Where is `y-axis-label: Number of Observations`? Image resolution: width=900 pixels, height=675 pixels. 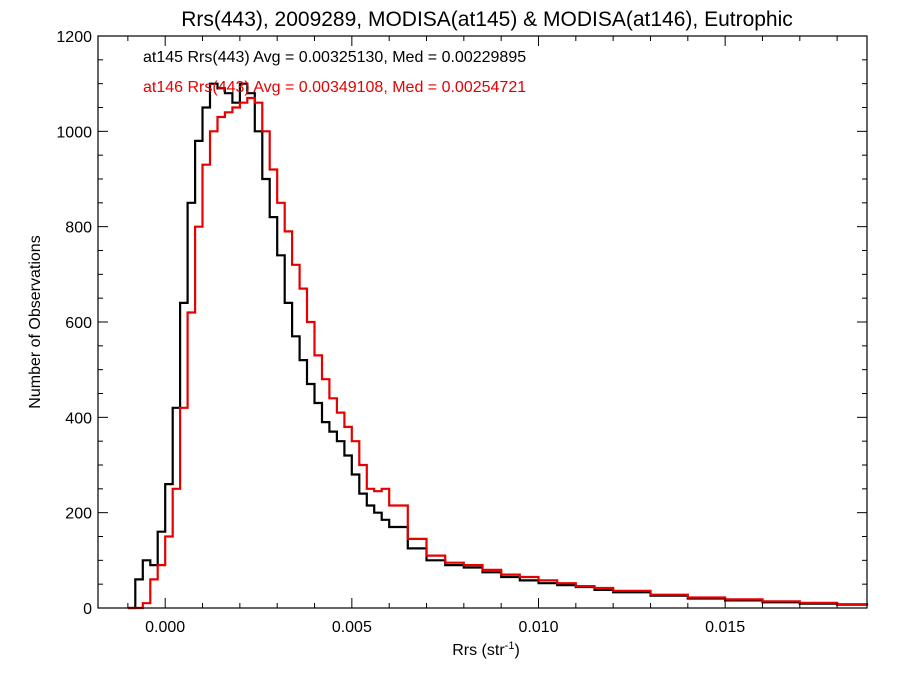
y-axis-label: Number of Observations is located at coordinates (35, 321).